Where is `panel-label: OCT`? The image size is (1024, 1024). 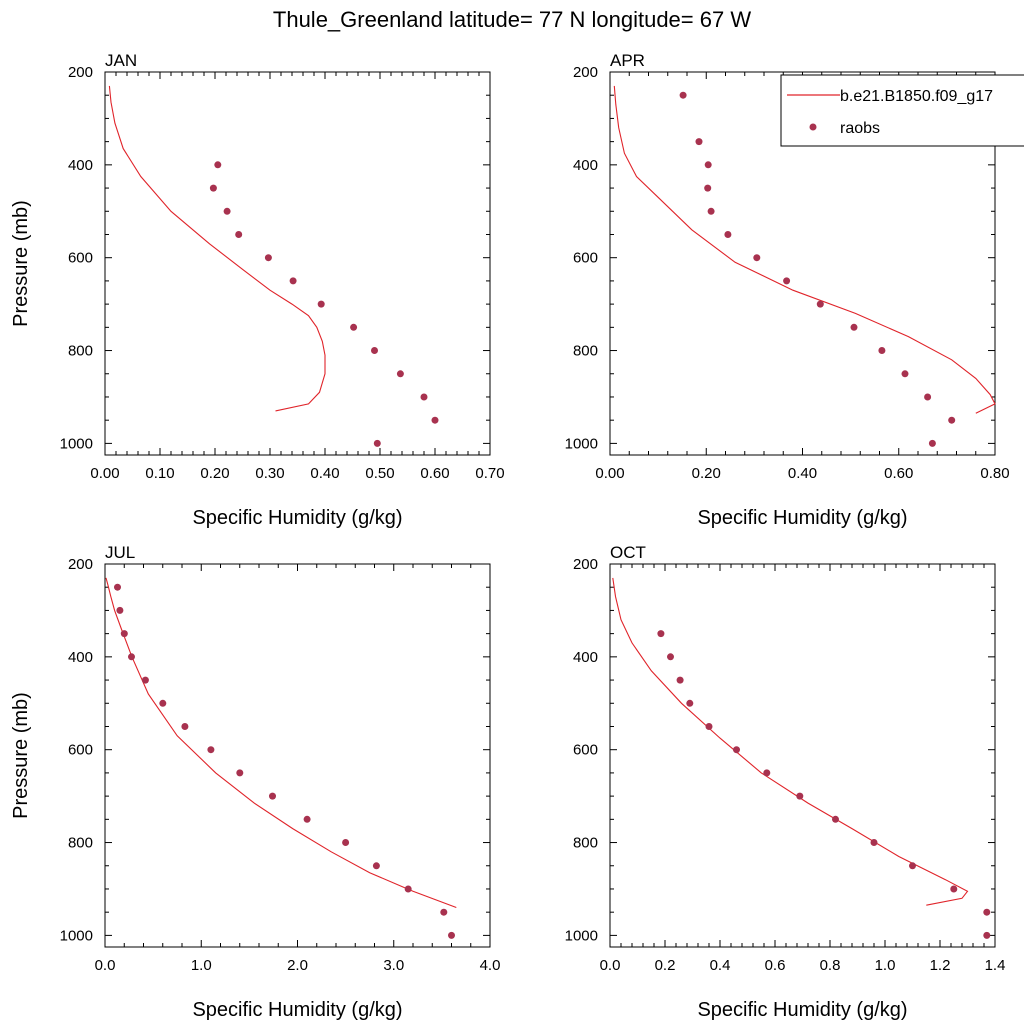
panel-label: OCT is located at coordinates (628, 552).